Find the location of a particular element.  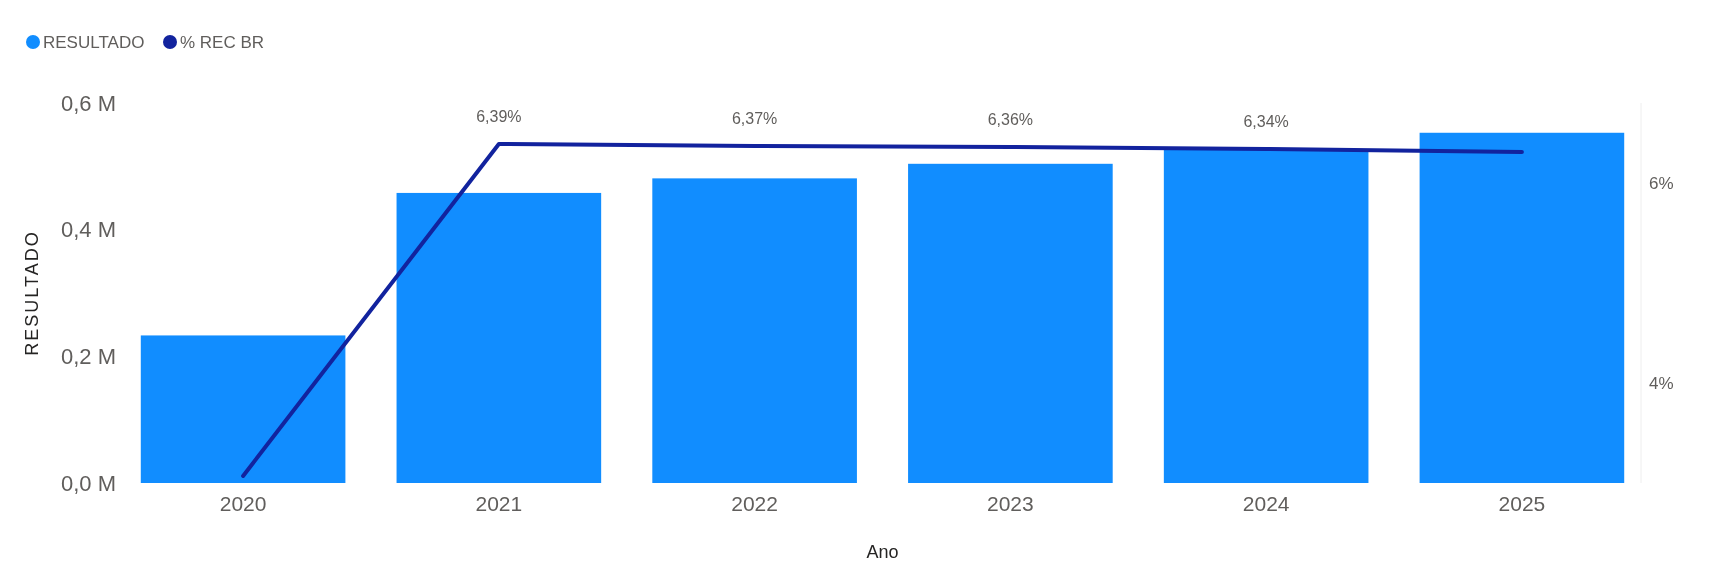

data-label: 6,36% is located at coordinates (1010, 119).